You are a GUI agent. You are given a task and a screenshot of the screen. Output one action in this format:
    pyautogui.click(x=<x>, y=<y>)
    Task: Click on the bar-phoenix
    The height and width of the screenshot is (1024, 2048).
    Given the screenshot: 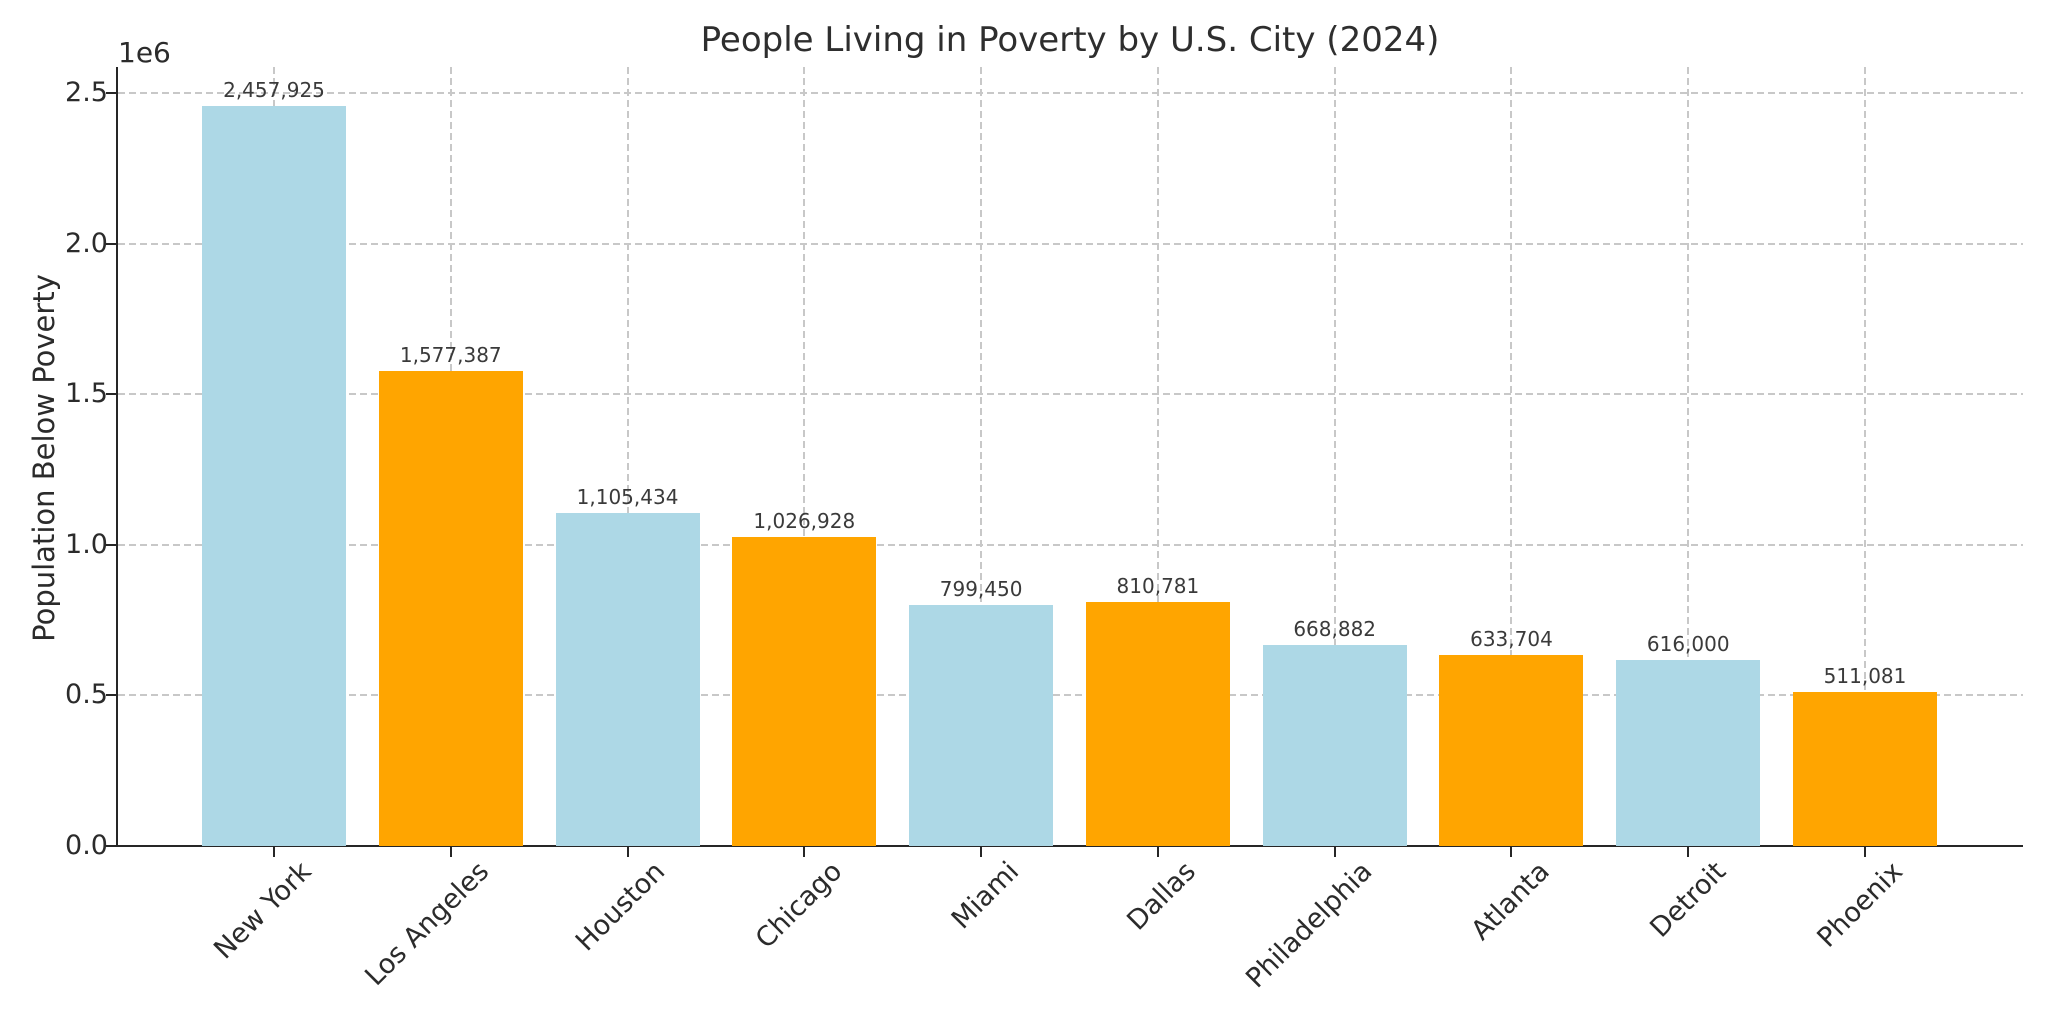 What is the action you would take?
    pyautogui.click(x=1865, y=769)
    